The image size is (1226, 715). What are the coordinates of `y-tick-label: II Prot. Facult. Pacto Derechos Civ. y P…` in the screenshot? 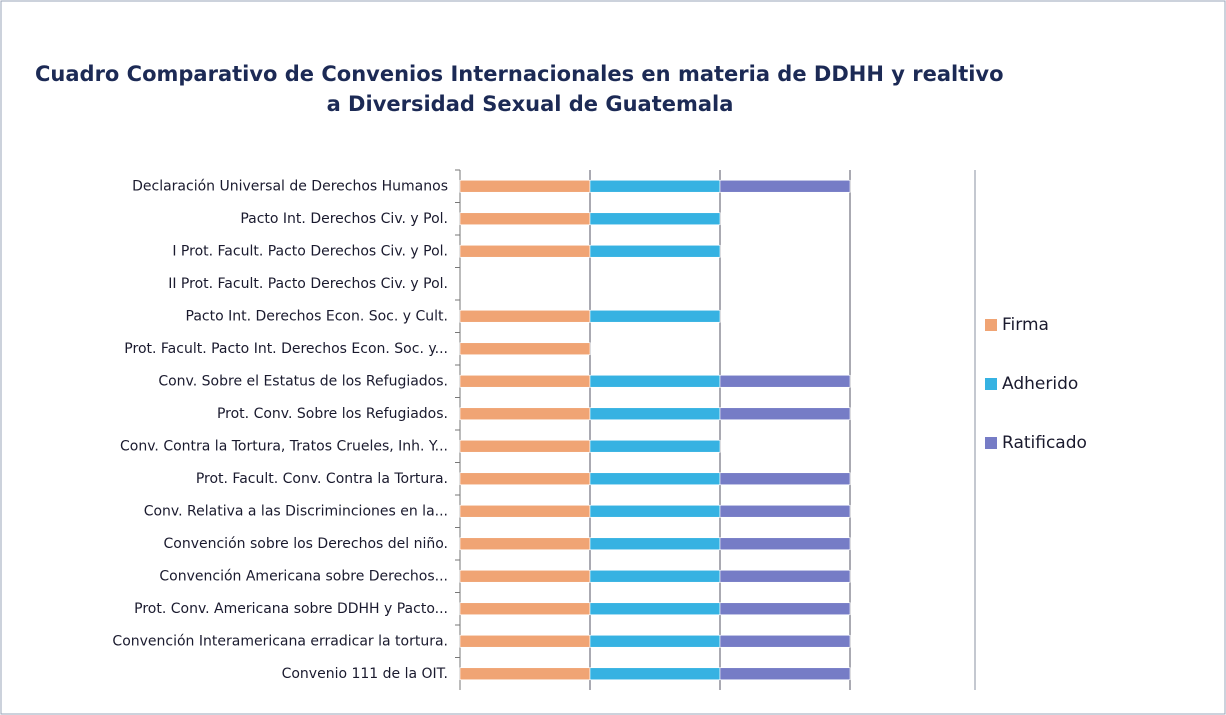 It's located at (308, 284).